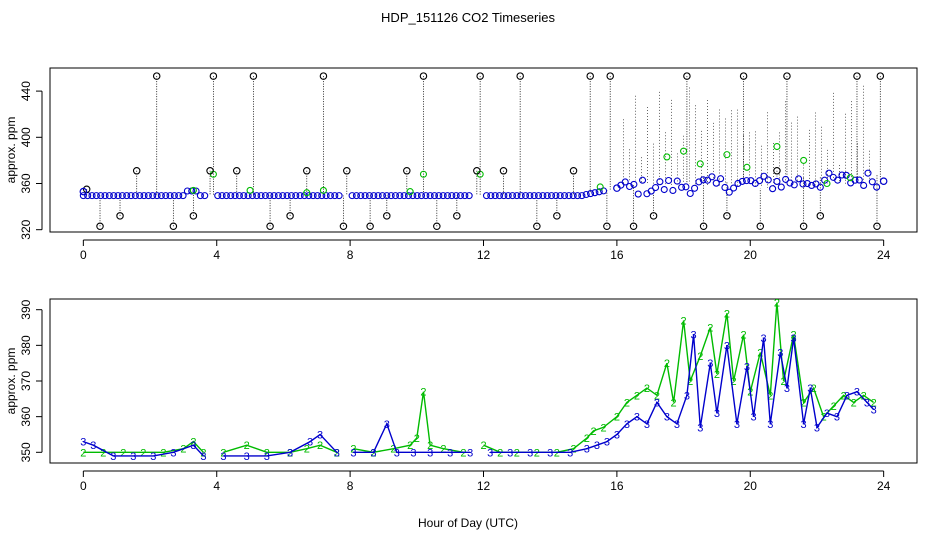  I want to click on bottom-y-tick-label: 360, so click(26, 416).